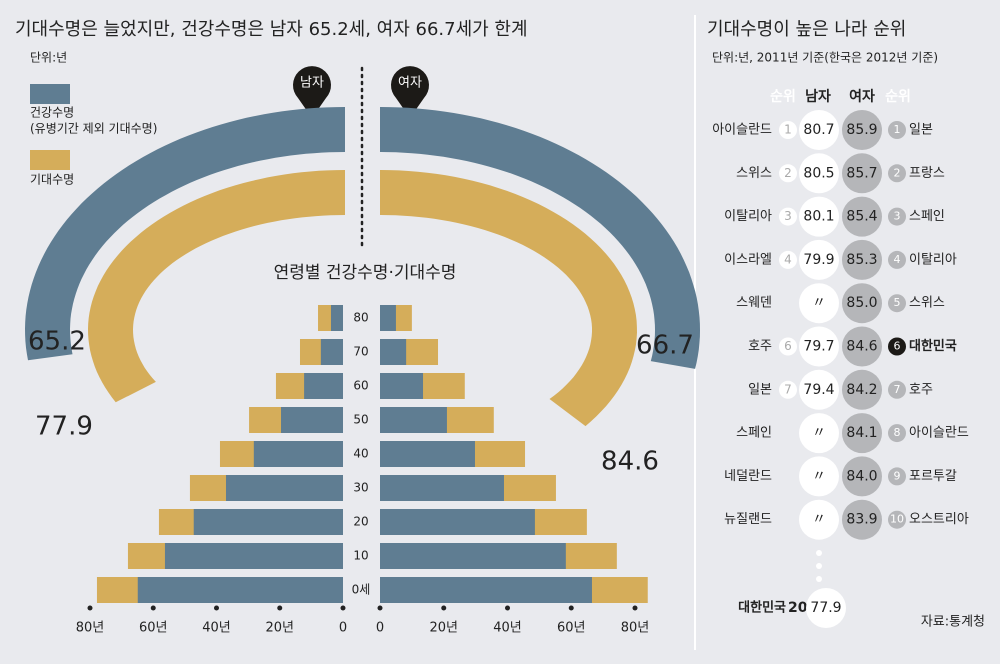 This screenshot has height=664, width=1000. Describe the element at coordinates (343, 628) in the screenshot. I see `x-tick-label: 0` at that location.